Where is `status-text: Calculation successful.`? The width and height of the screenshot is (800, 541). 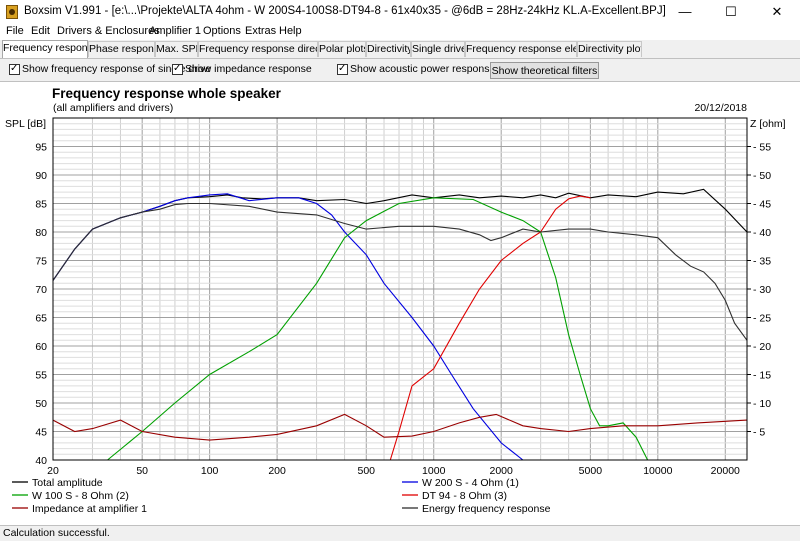
status-text: Calculation successful. is located at coordinates (56, 533).